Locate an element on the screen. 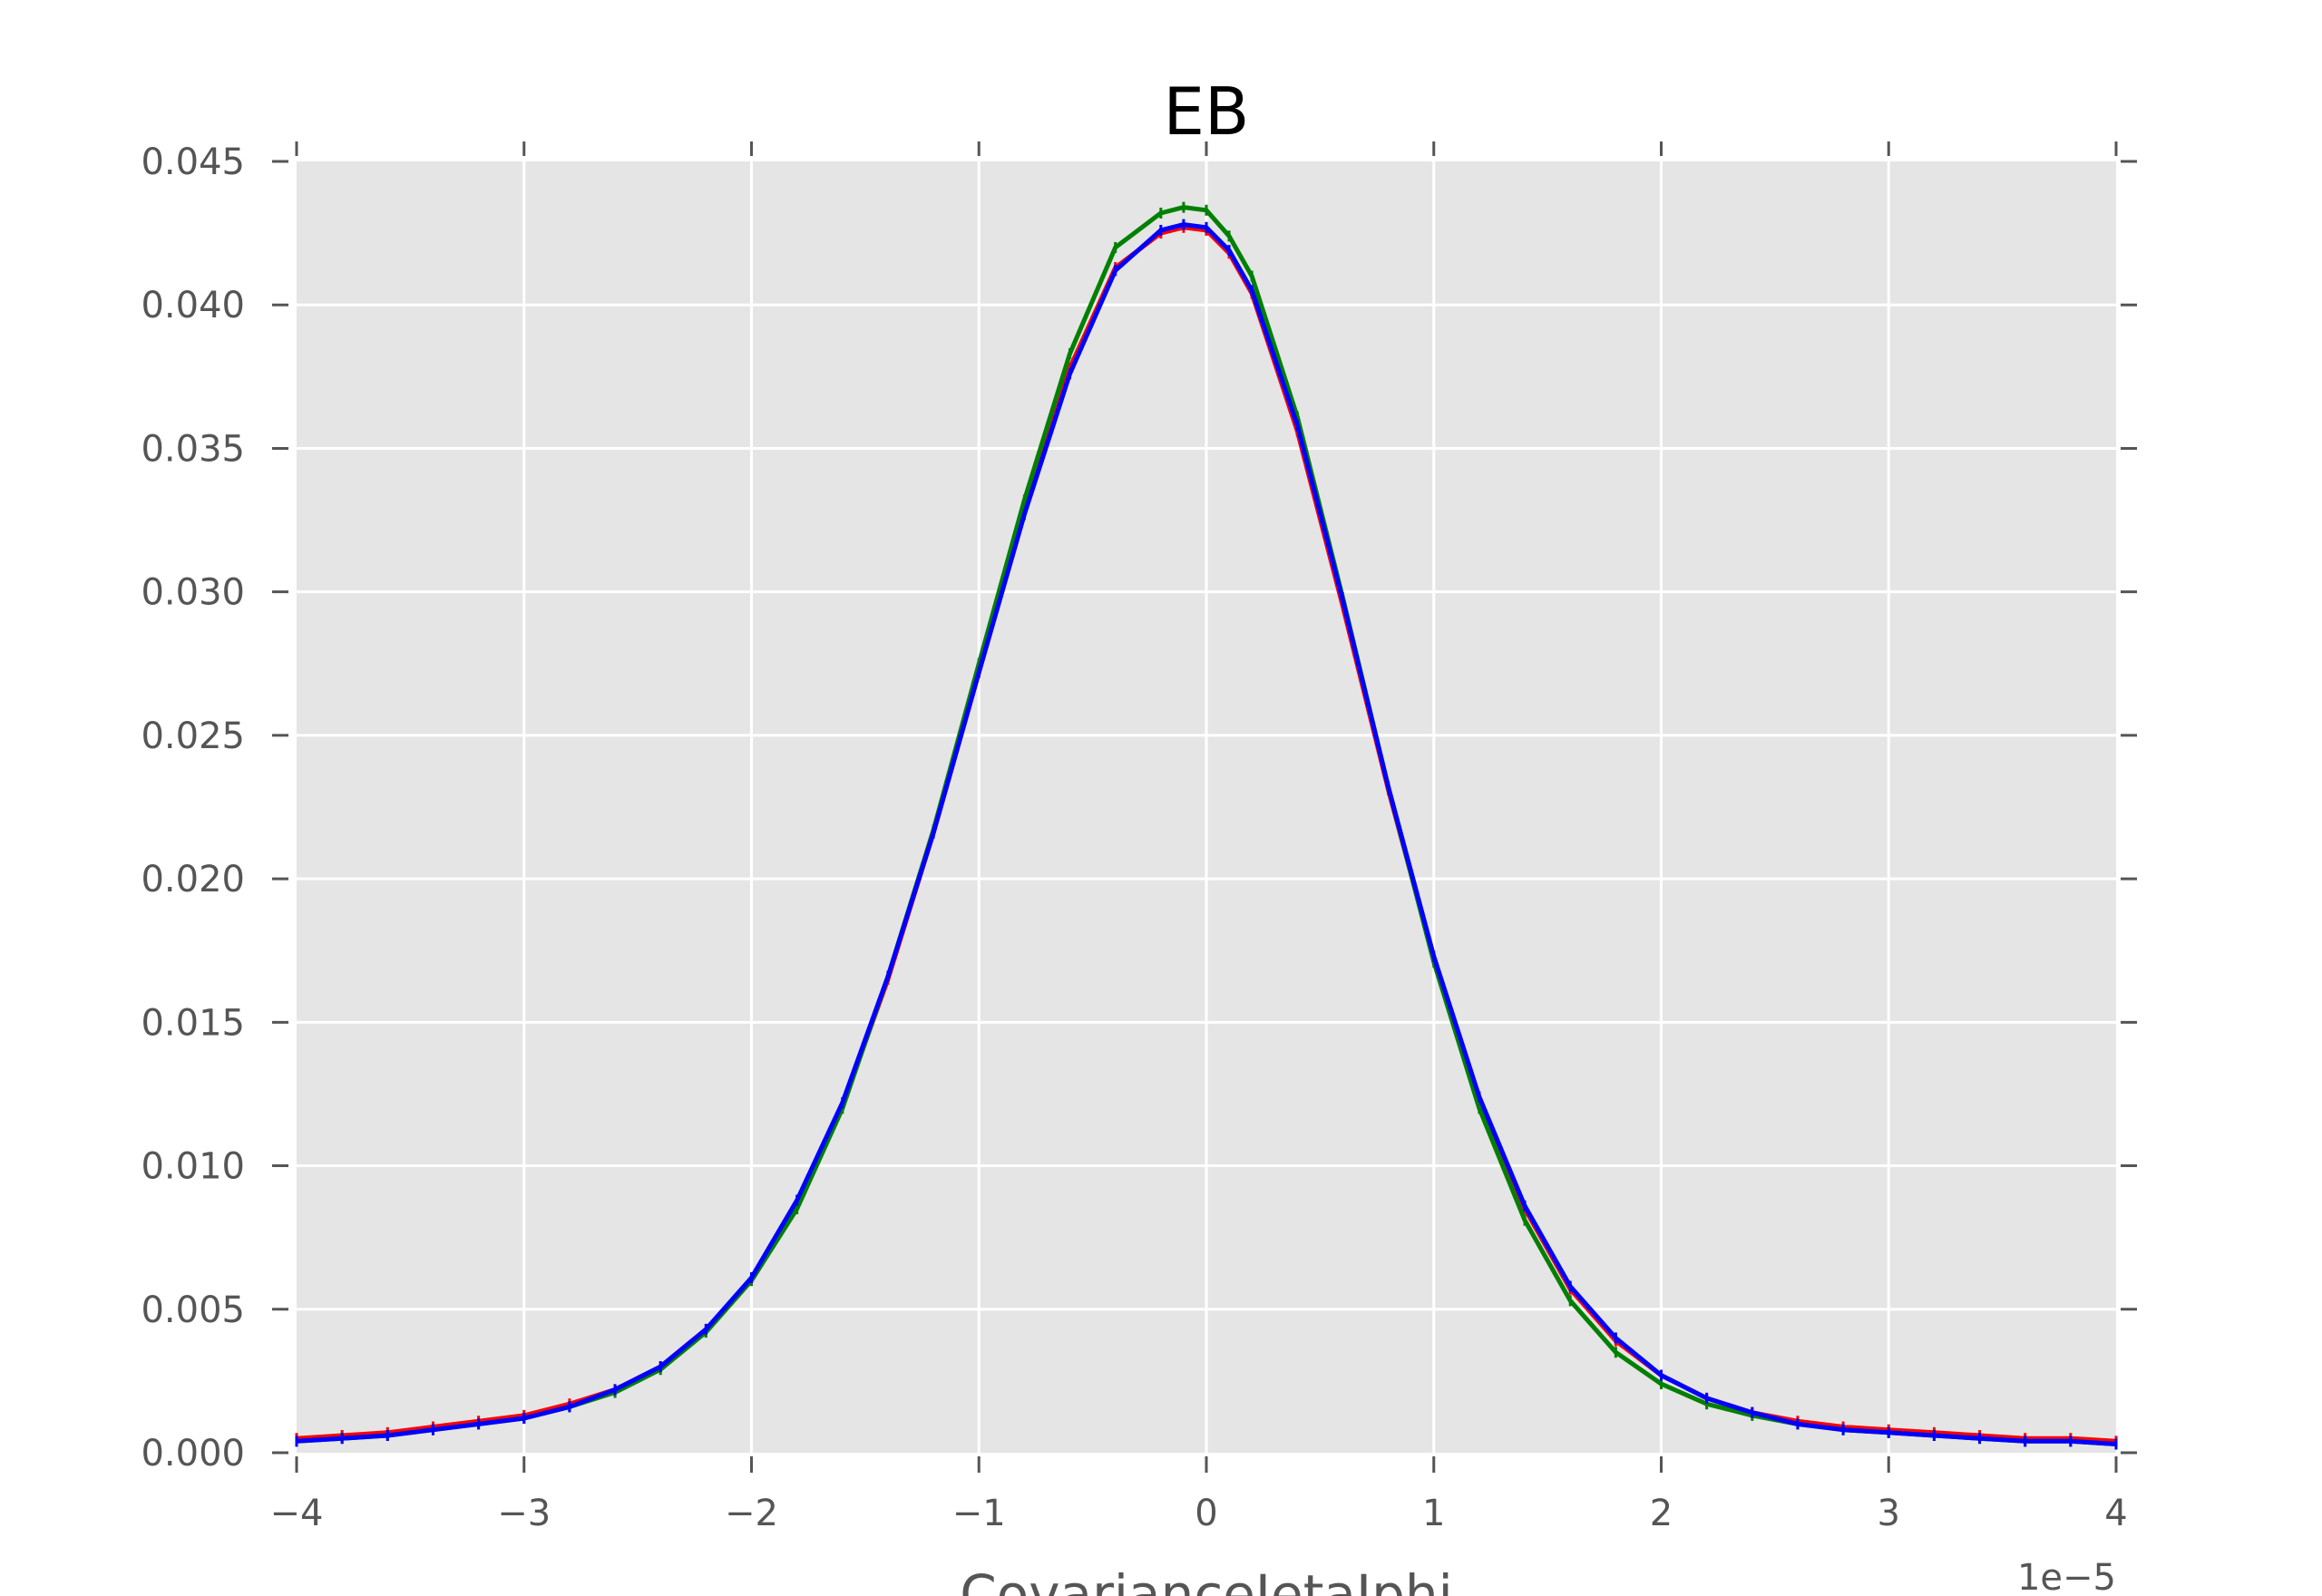  y-tick-label: 0.030 is located at coordinates (193, 593).